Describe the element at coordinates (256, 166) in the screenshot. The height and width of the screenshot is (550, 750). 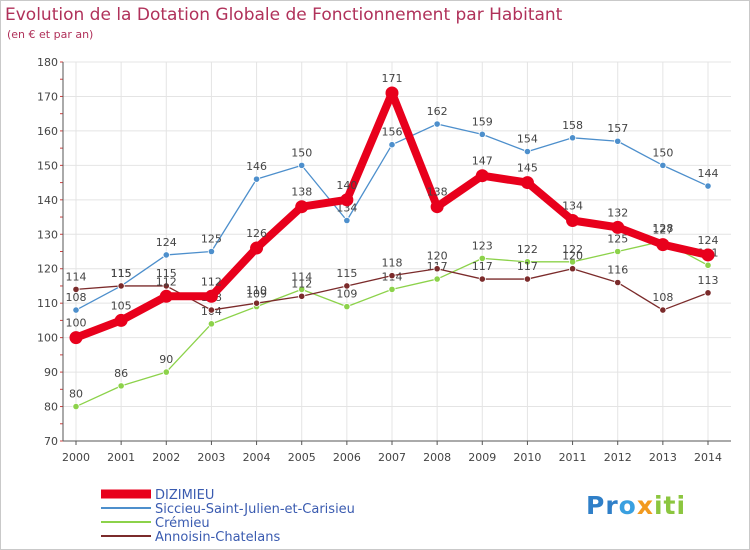
I see `data-label: 146` at that location.